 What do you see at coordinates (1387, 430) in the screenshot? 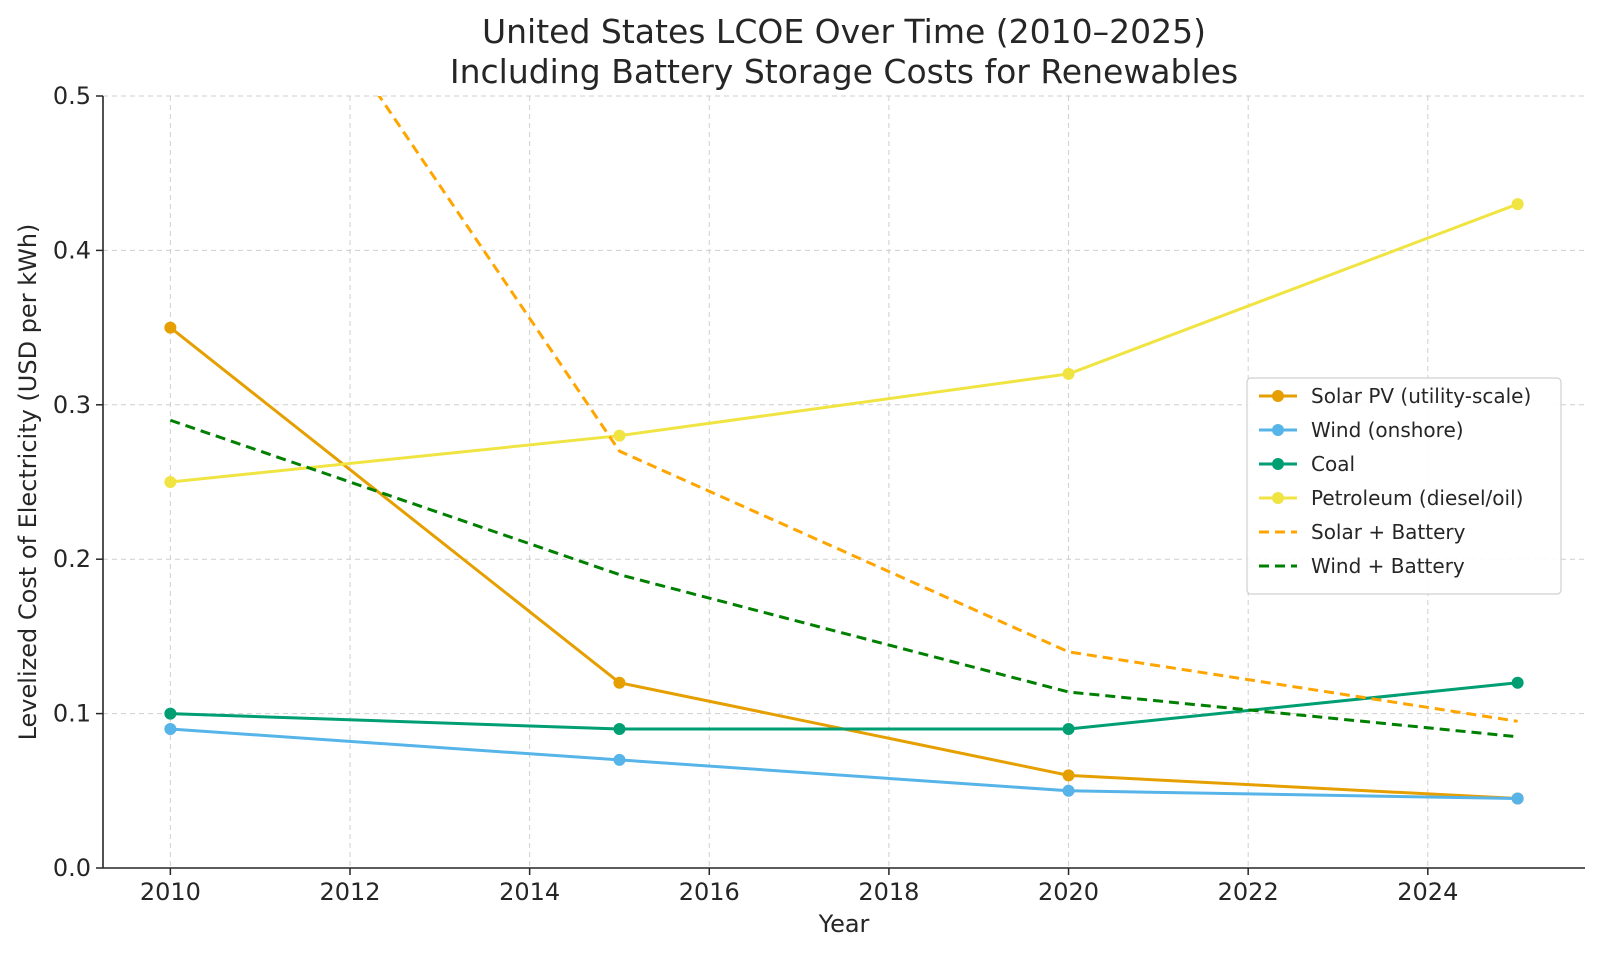
I see `legend-label-wind-onshore: Wind (onshore)` at bounding box center [1387, 430].